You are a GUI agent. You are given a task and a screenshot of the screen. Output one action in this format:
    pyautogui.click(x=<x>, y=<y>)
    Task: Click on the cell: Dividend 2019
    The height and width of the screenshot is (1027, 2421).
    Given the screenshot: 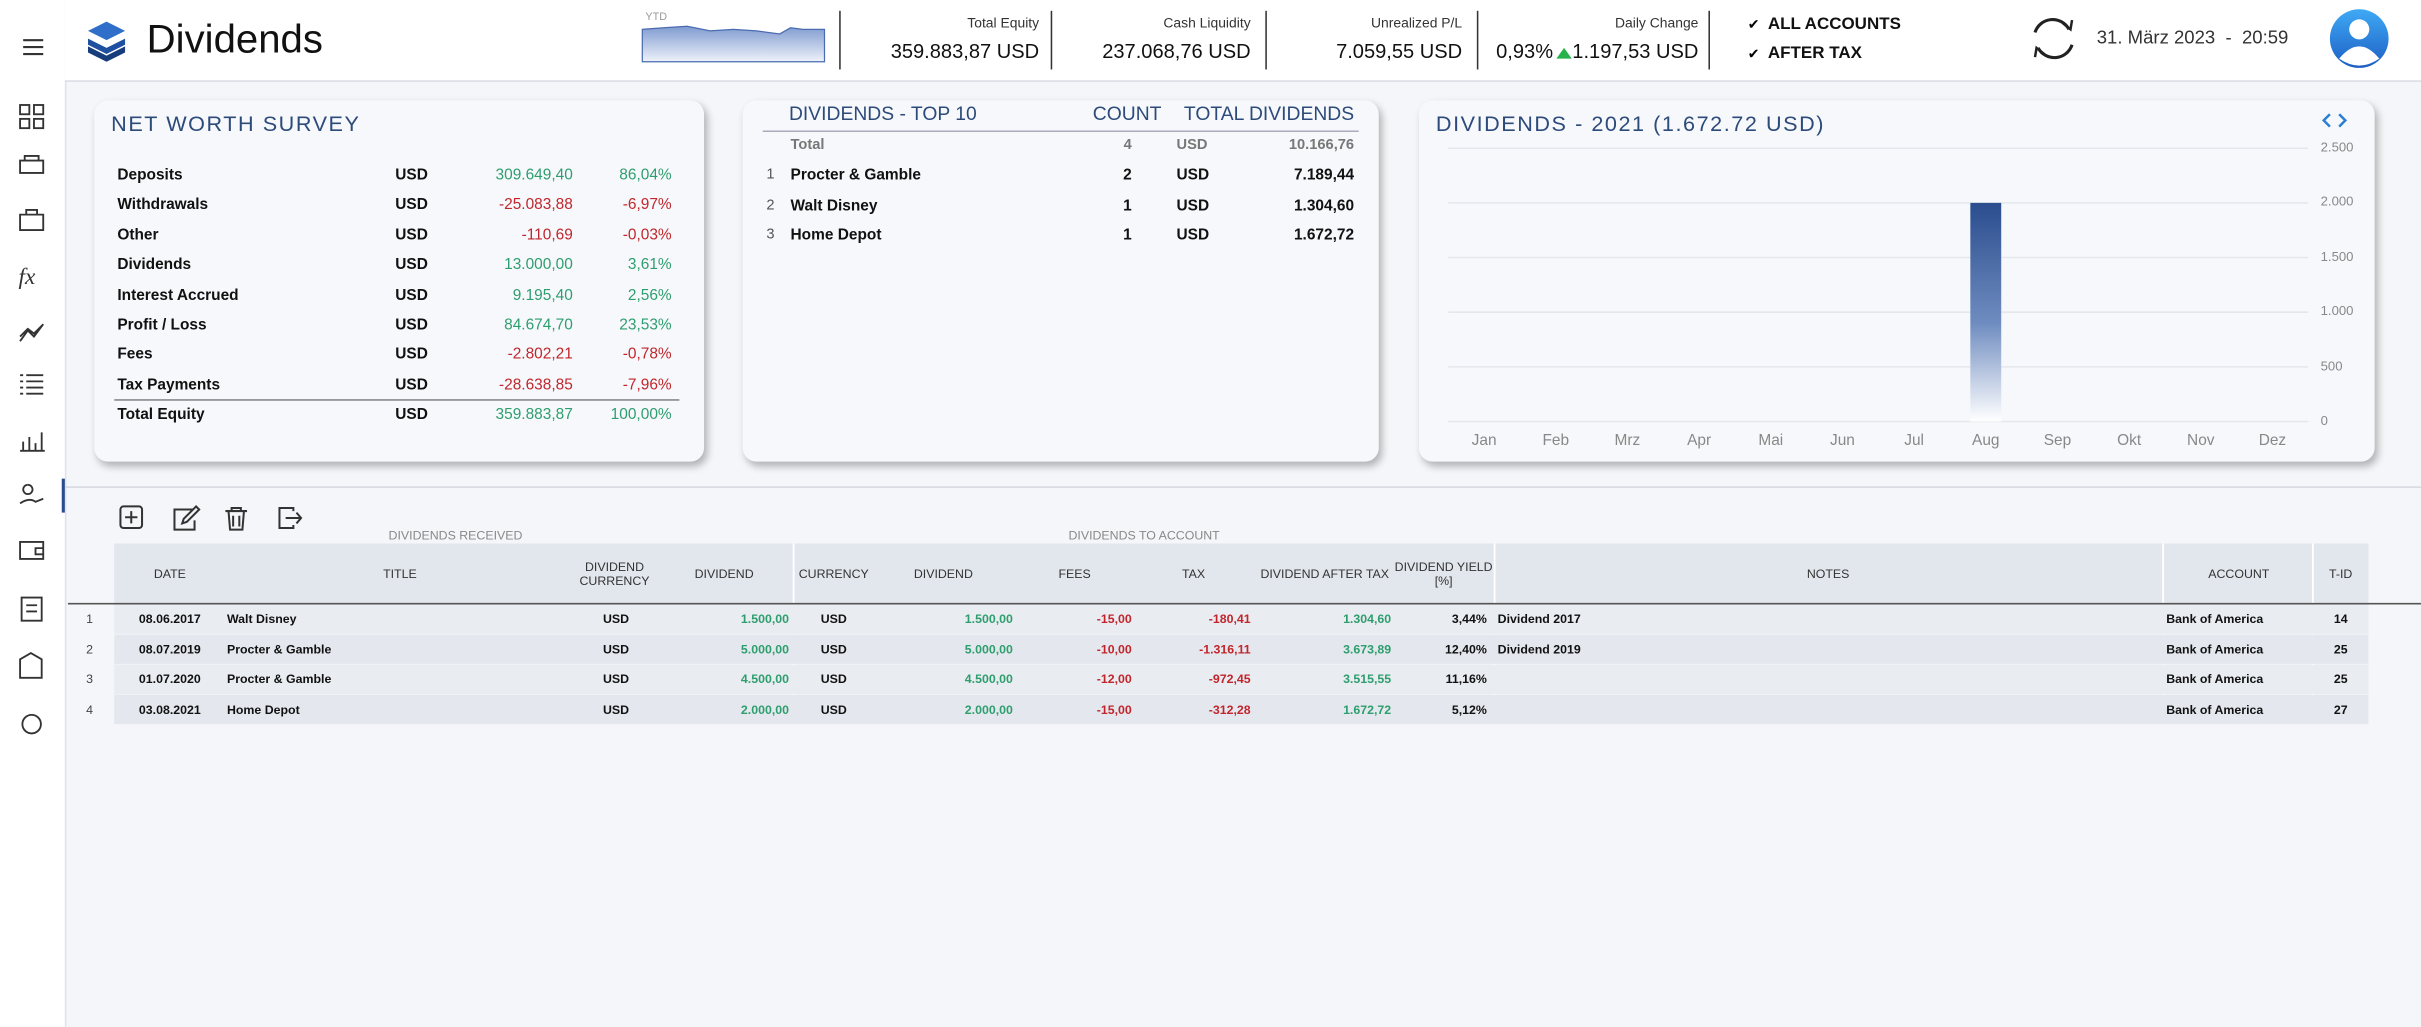 What is the action you would take?
    pyautogui.click(x=1539, y=649)
    